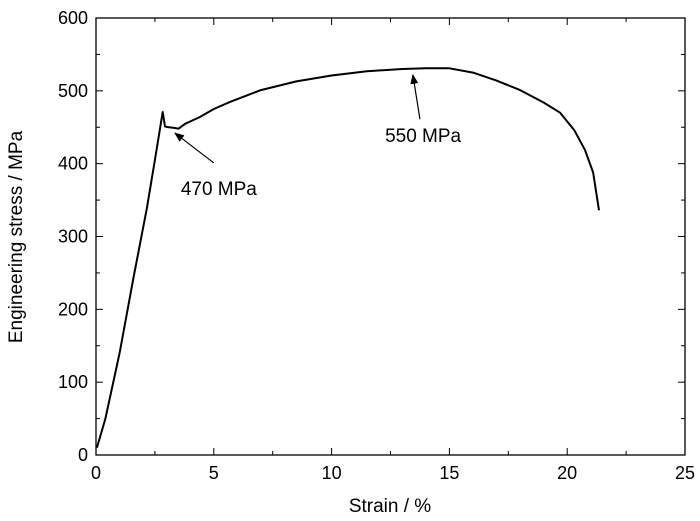  I want to click on y-tick-label: 500, so click(73, 91).